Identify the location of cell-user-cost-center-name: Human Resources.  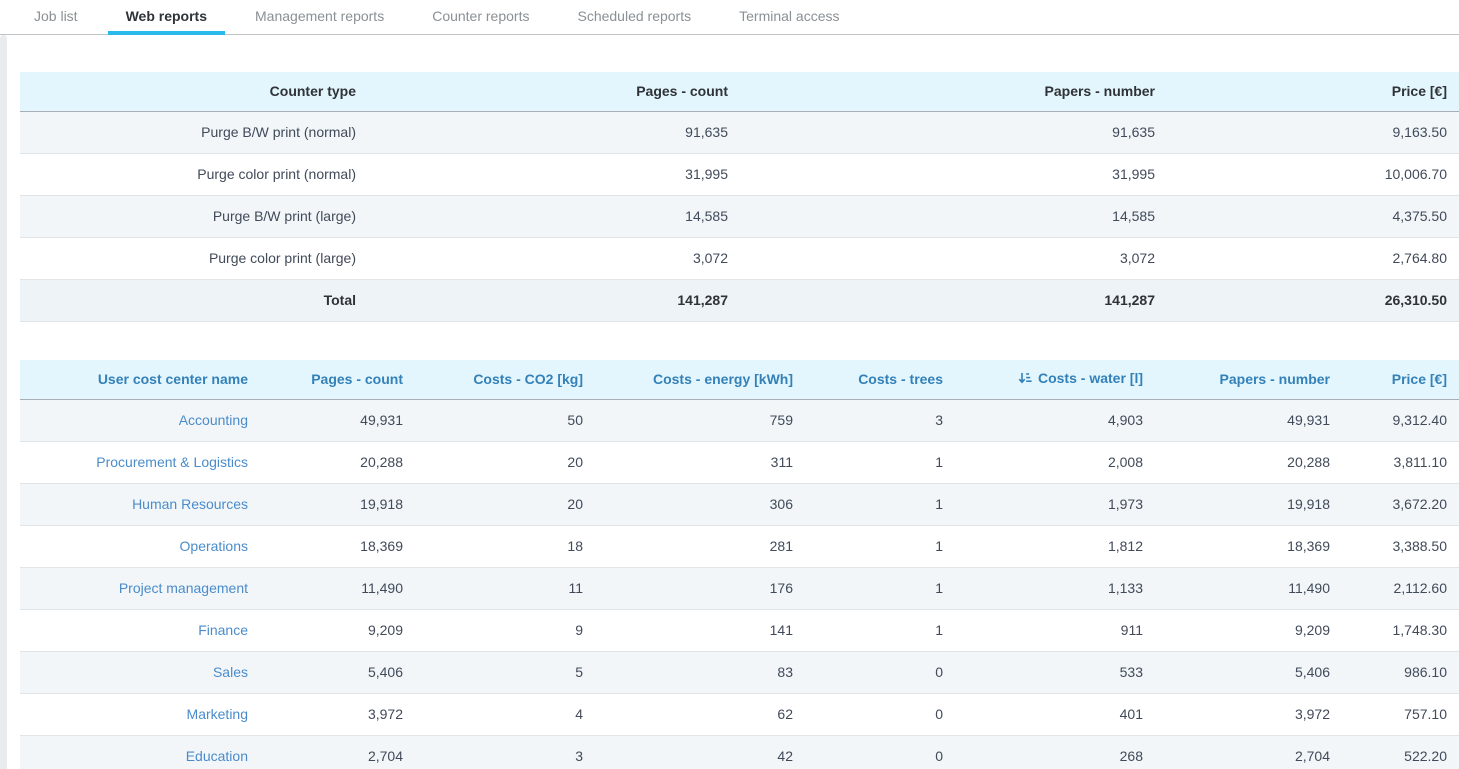
(140, 504).